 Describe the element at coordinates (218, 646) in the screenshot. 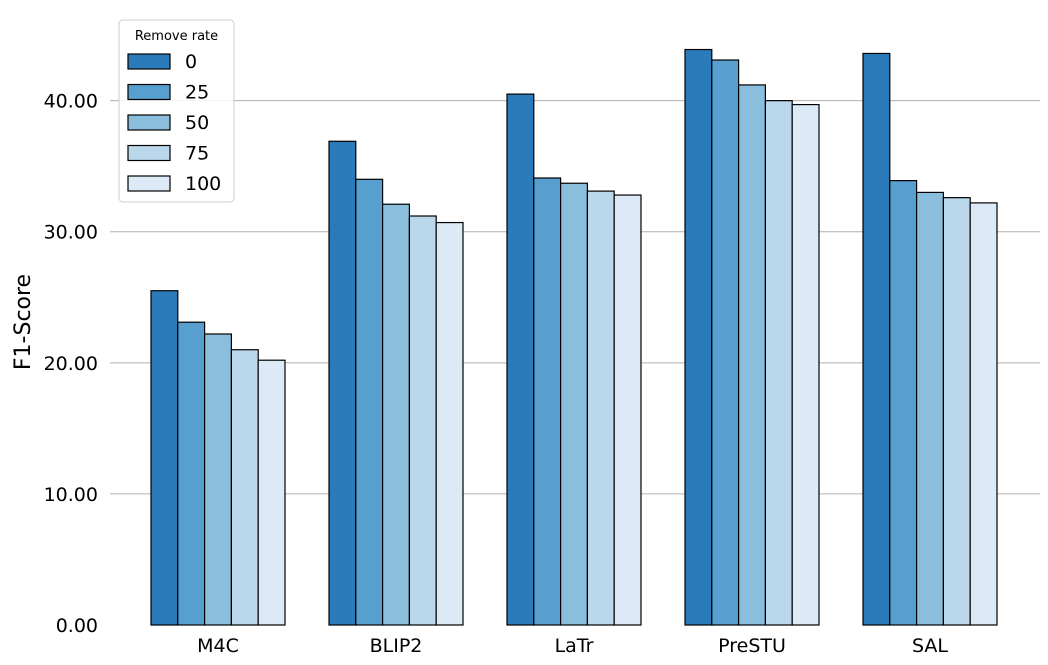

I see `x-tick-label: M4C` at that location.